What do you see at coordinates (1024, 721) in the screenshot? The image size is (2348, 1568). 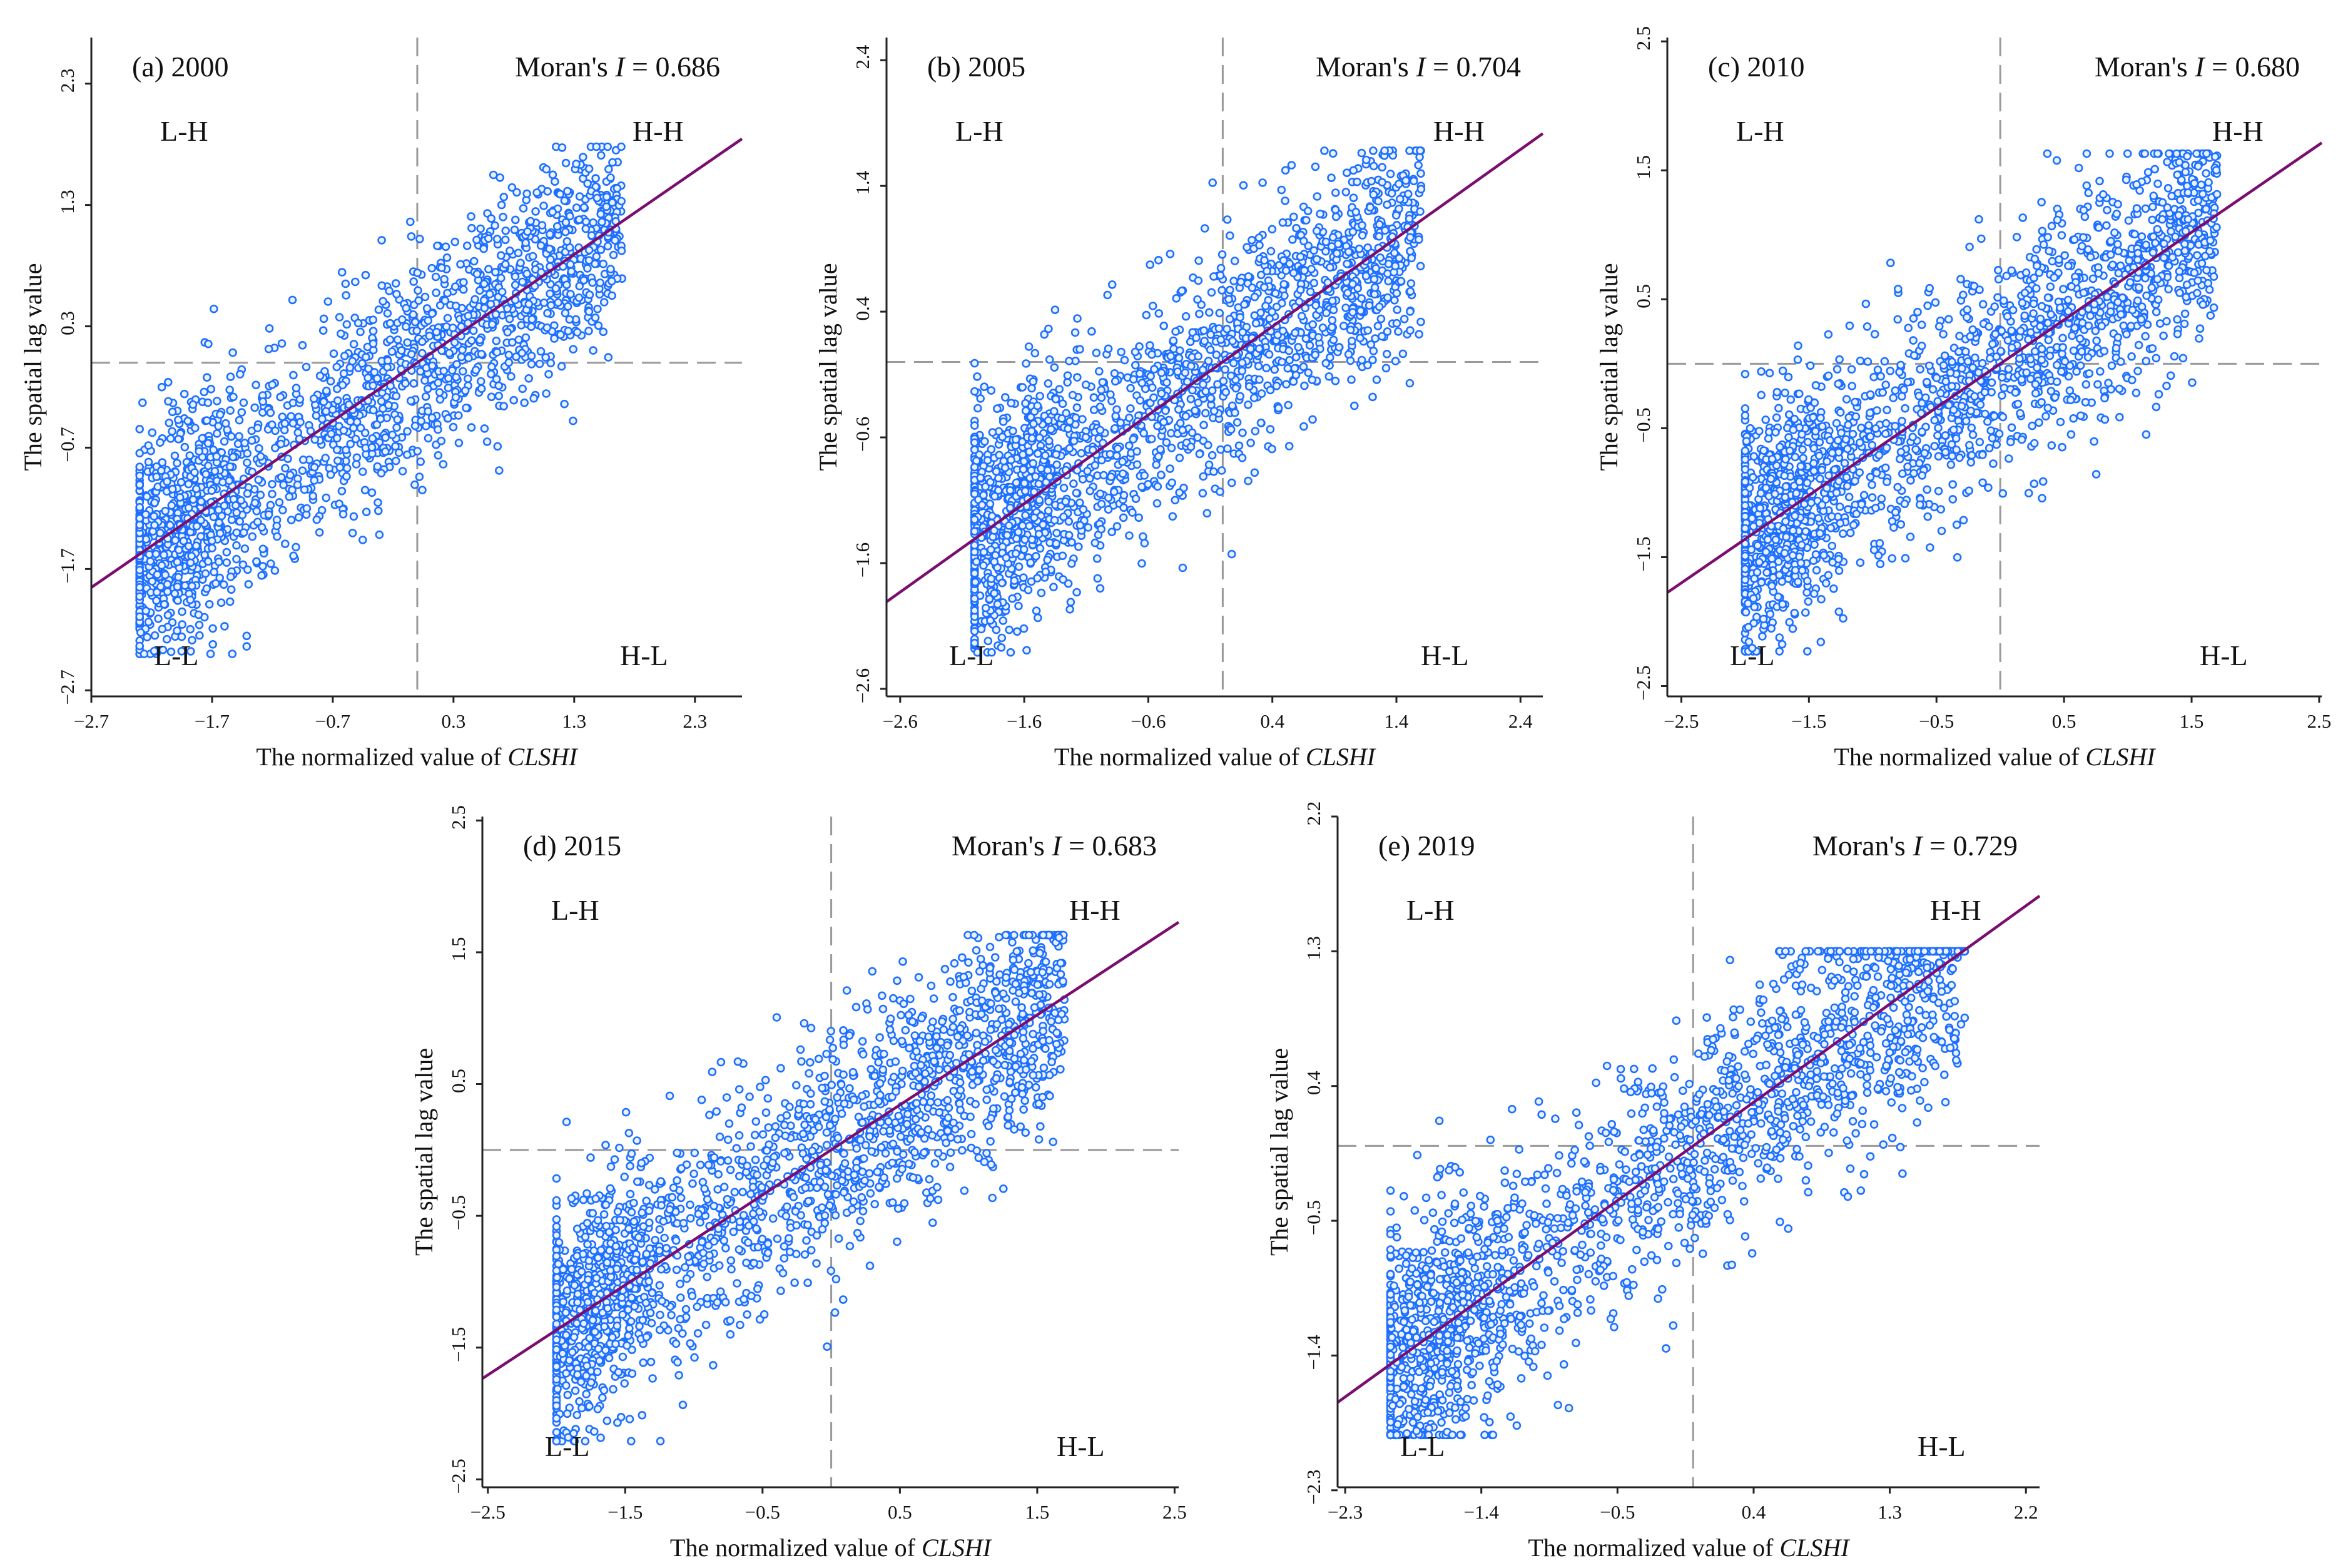 I see `x-tick-label: −1.6` at bounding box center [1024, 721].